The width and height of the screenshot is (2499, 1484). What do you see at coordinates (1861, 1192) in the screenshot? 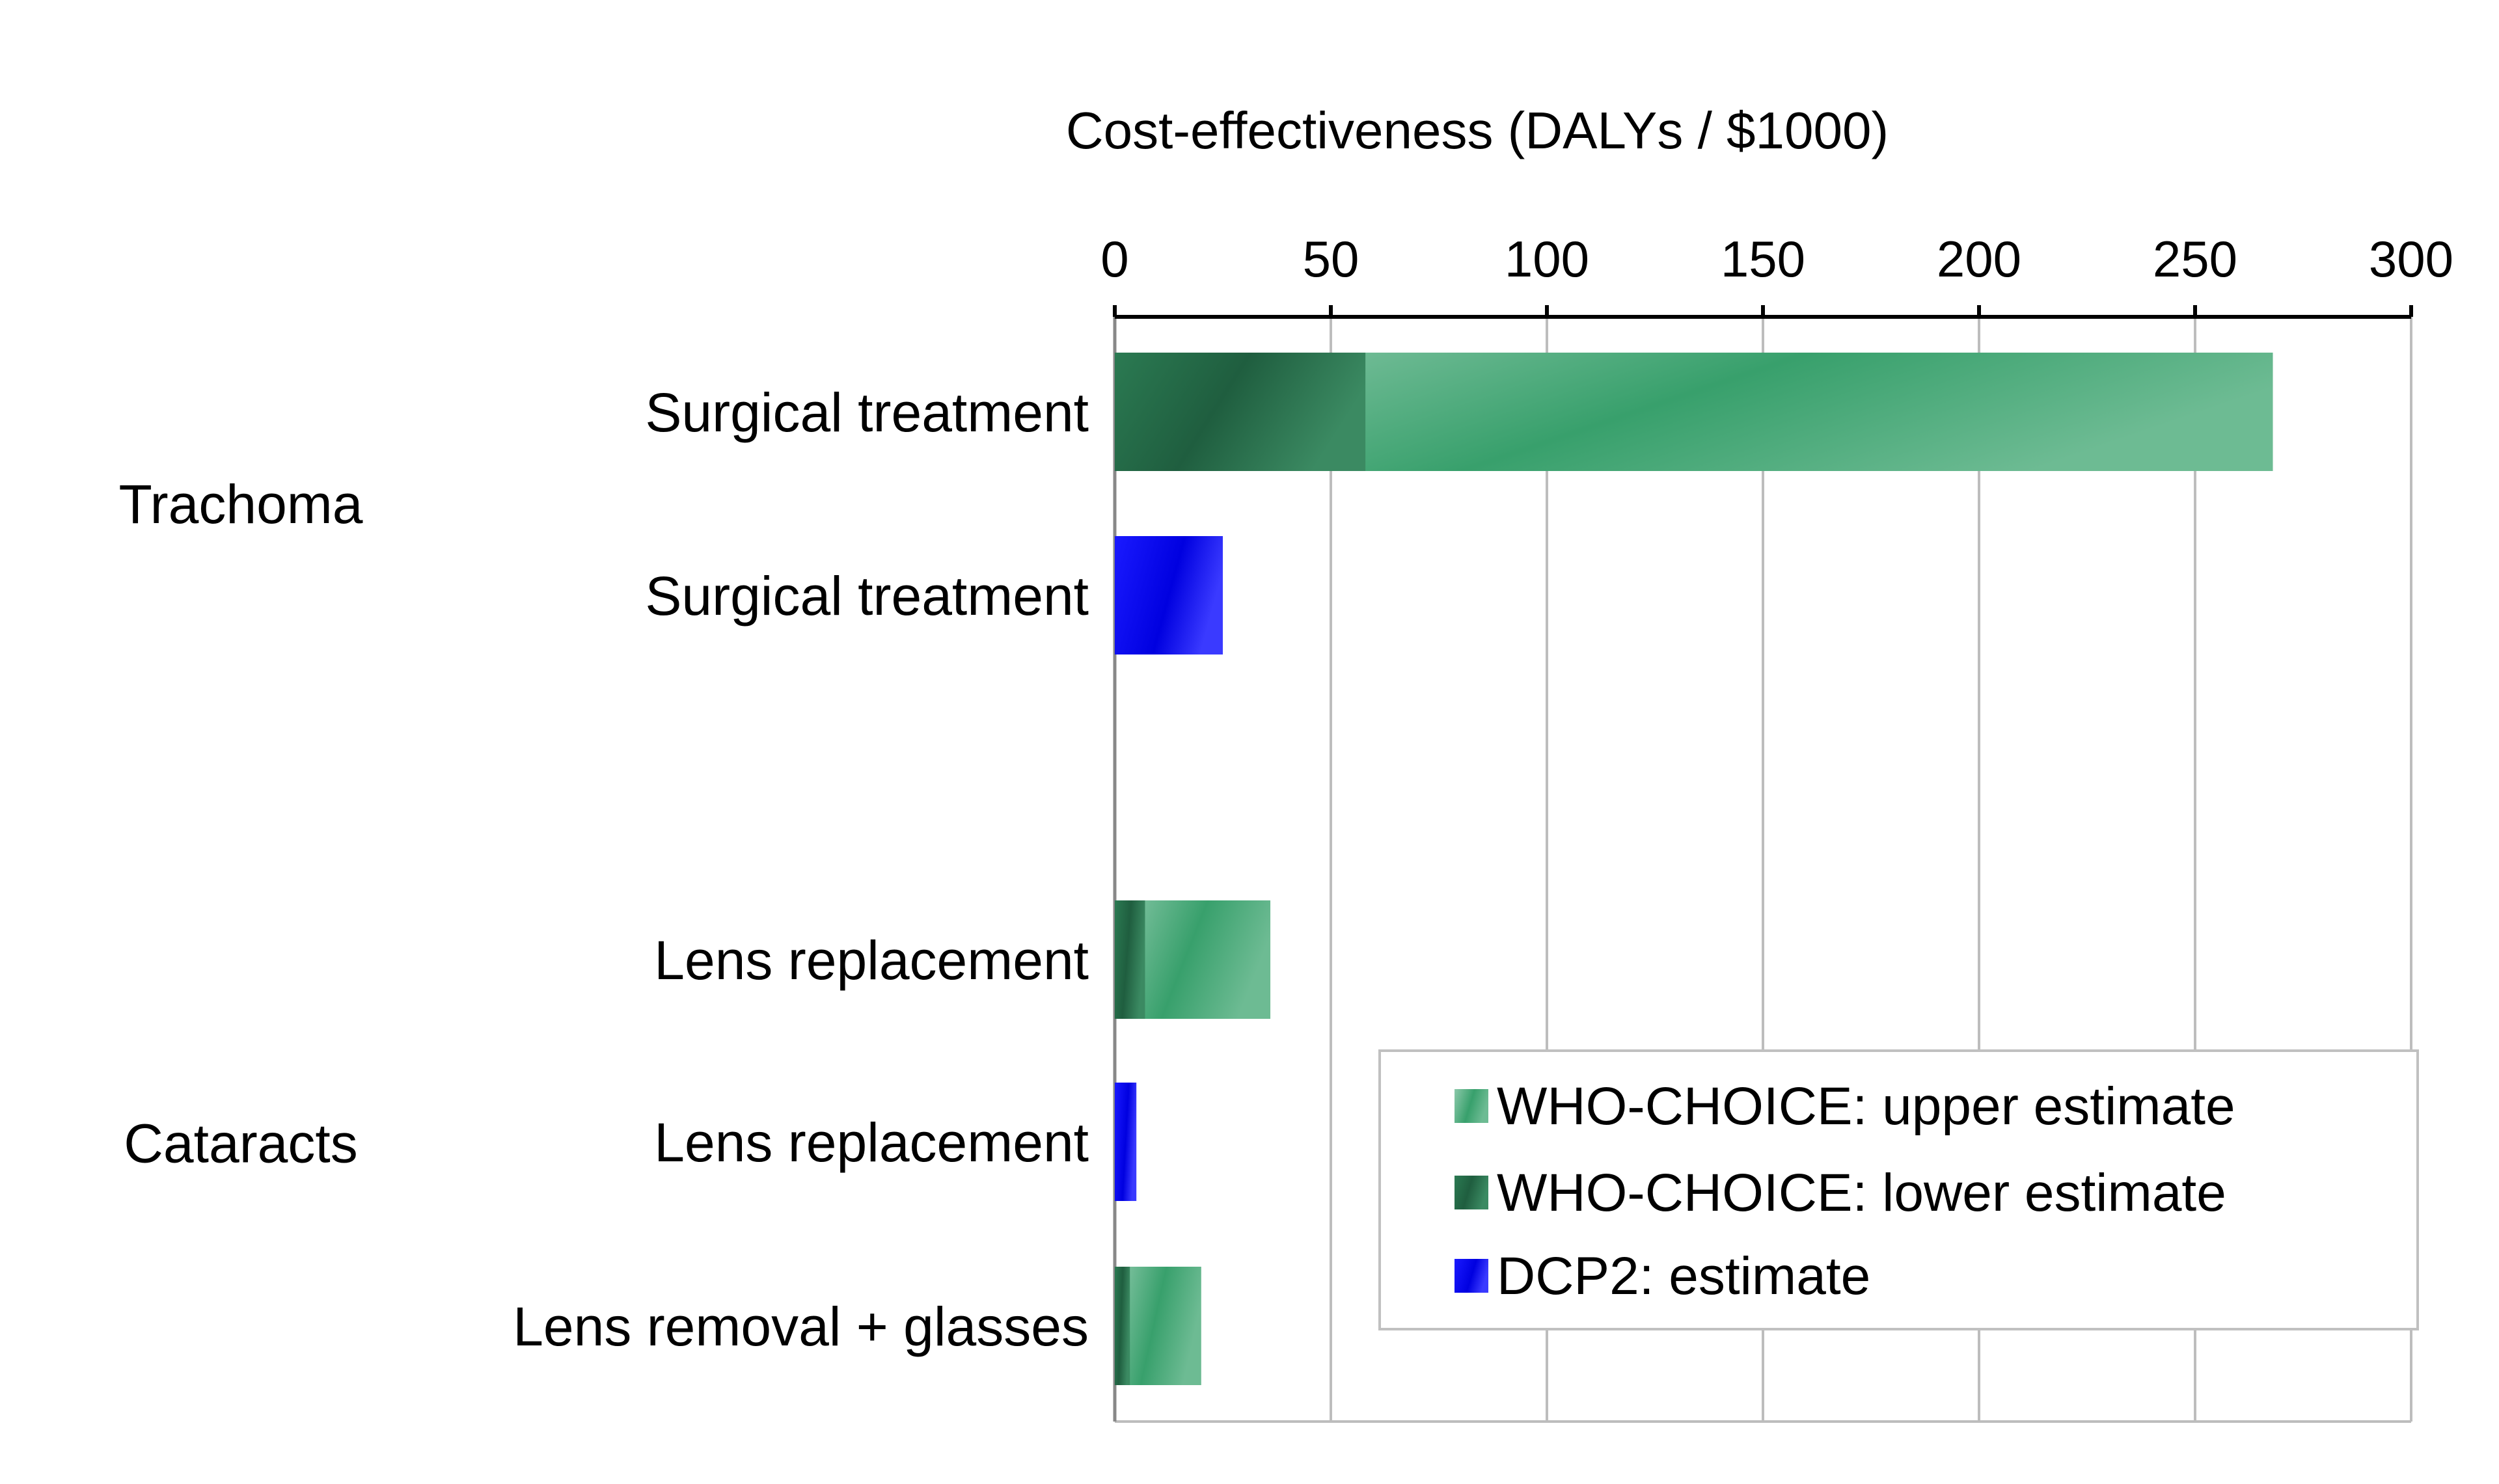
I see `legend-label: WHO-CHOICE: lower estimate` at bounding box center [1861, 1192].